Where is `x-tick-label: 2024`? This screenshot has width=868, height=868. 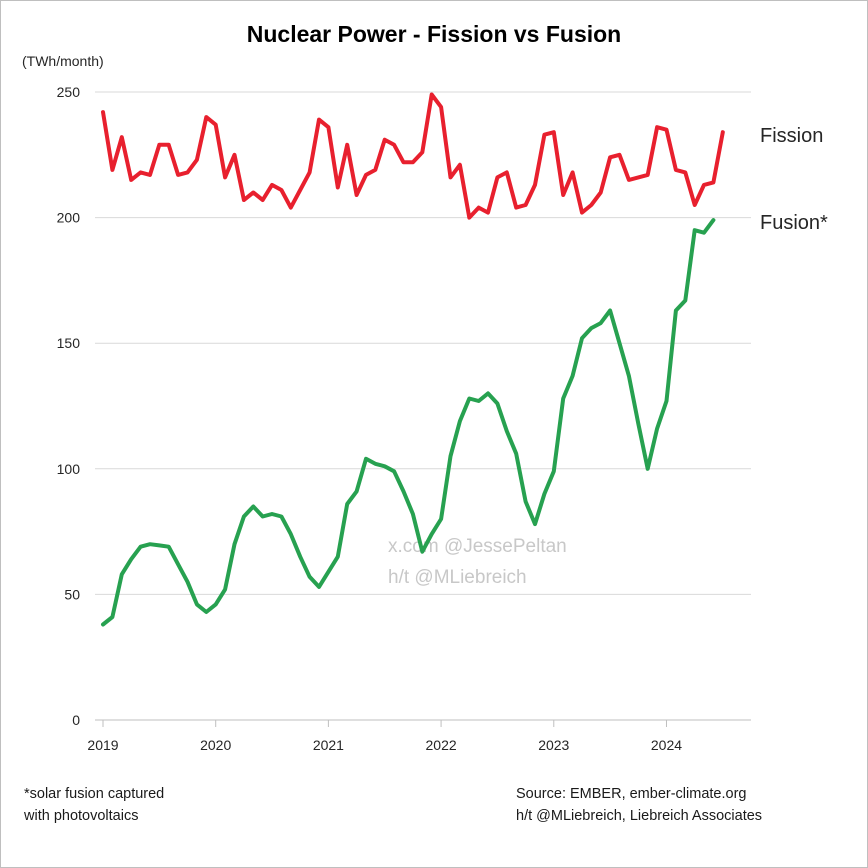
x-tick-label: 2024 is located at coordinates (666, 745).